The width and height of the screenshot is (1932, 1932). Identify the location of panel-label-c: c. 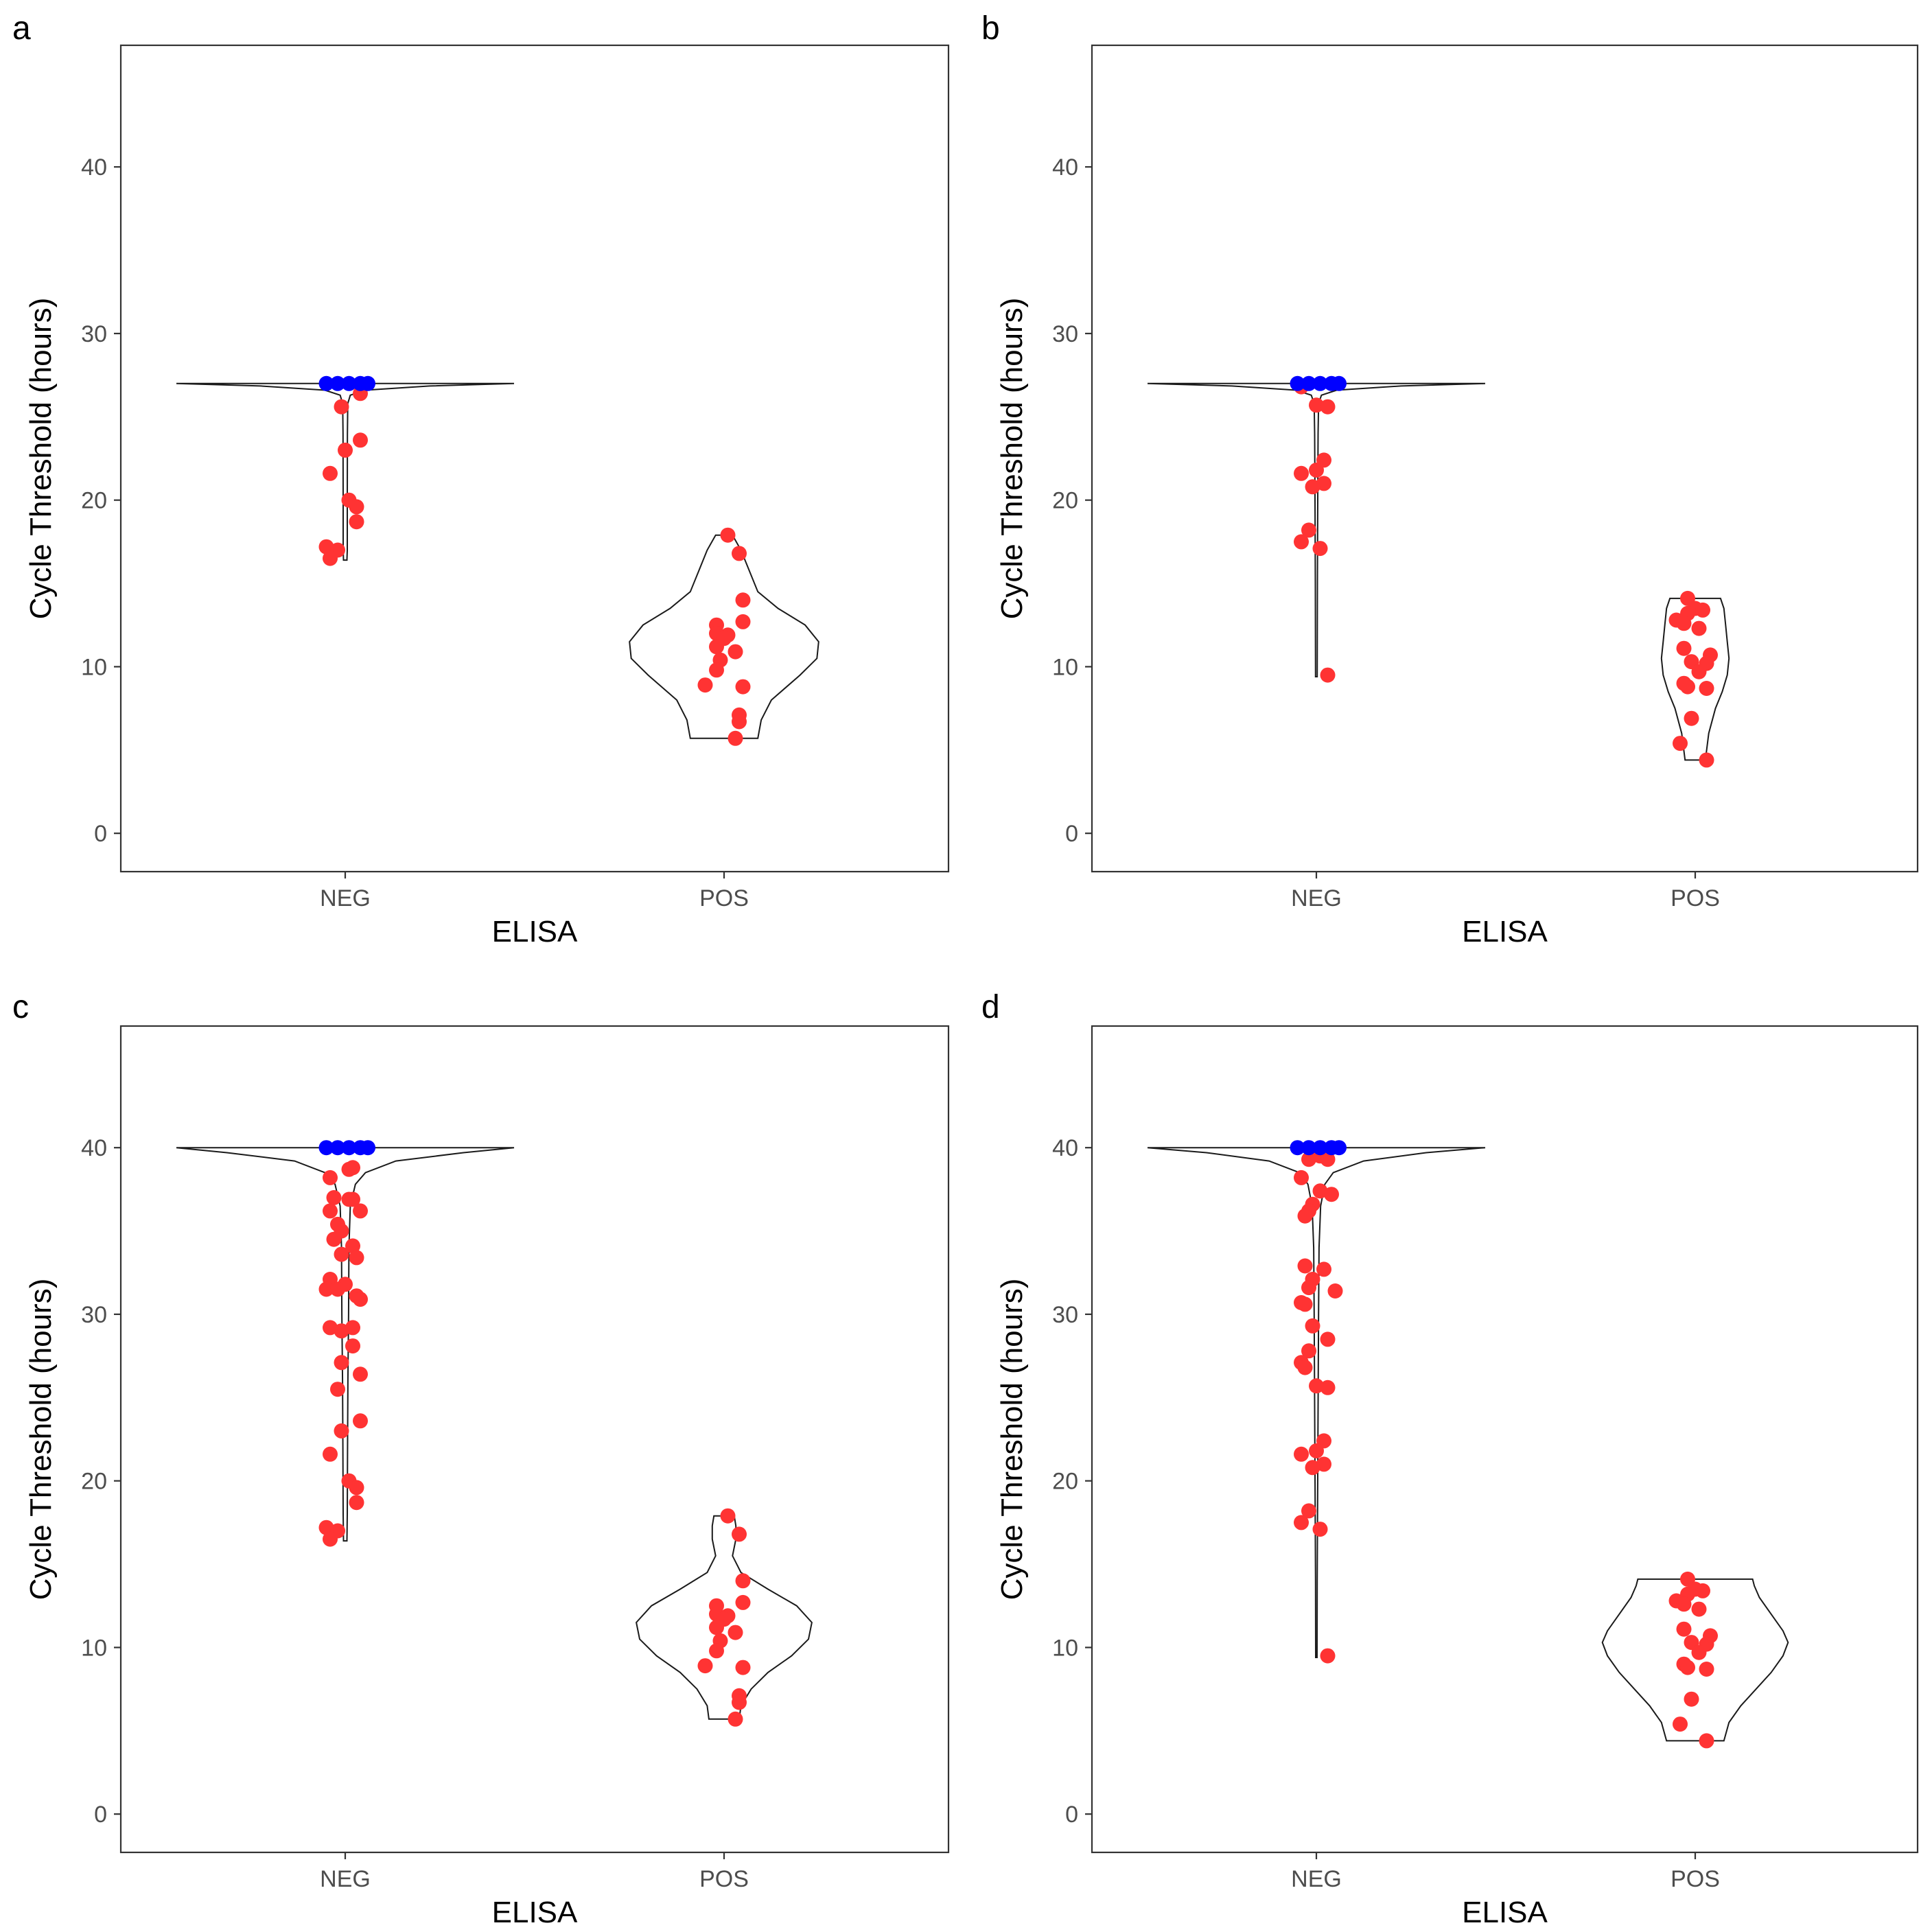
(20, 1007).